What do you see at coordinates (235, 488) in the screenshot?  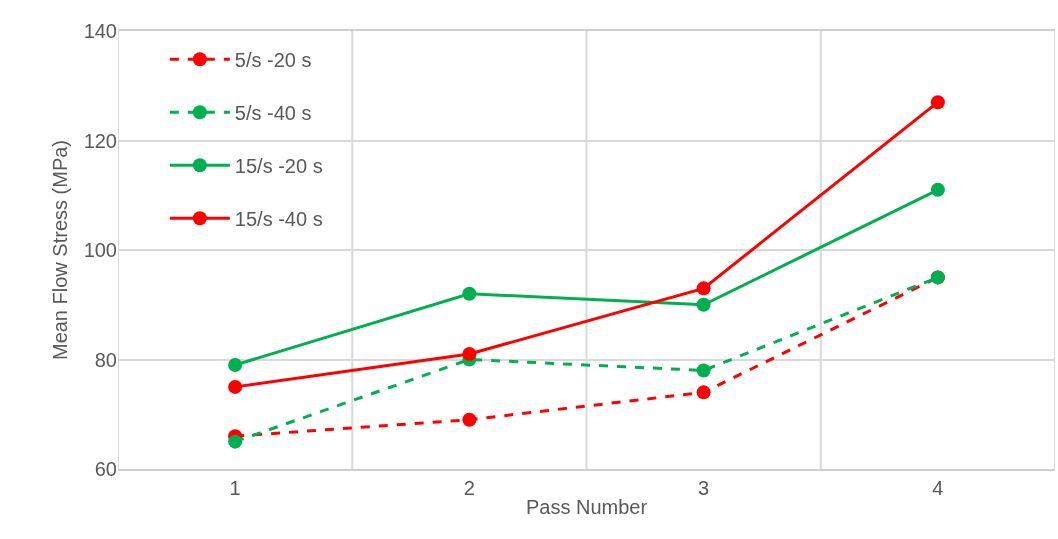 I see `x-tick-label: 1` at bounding box center [235, 488].